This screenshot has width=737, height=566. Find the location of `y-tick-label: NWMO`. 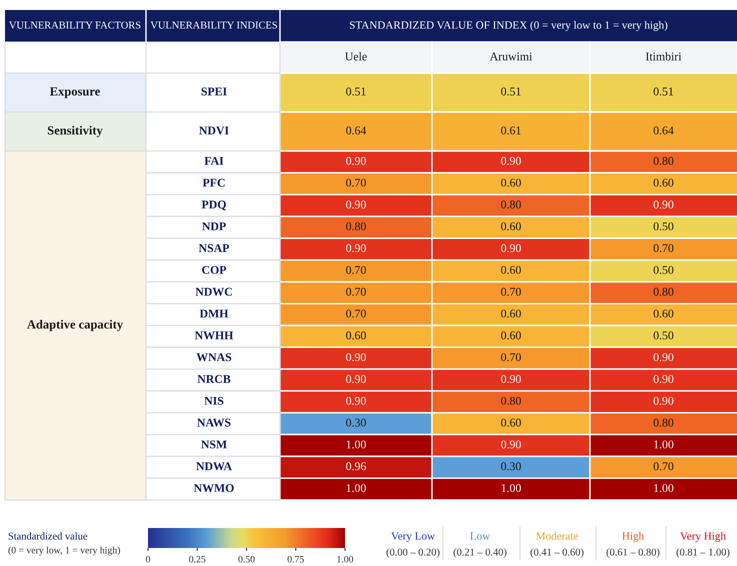

y-tick-label: NWMO is located at coordinates (214, 488).